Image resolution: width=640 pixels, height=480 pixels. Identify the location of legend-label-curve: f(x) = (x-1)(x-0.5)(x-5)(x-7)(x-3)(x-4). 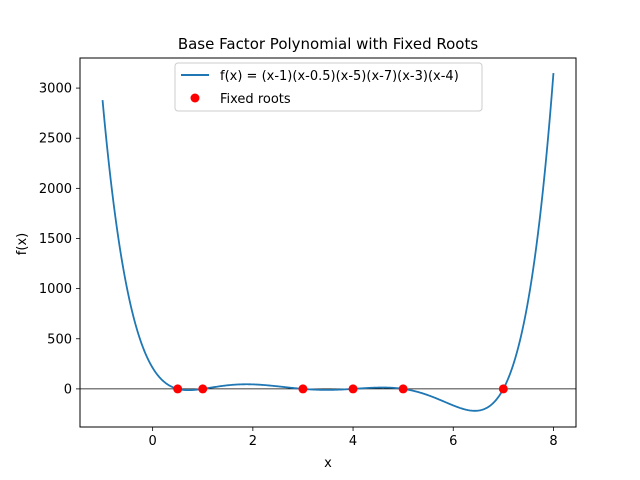
(339, 76).